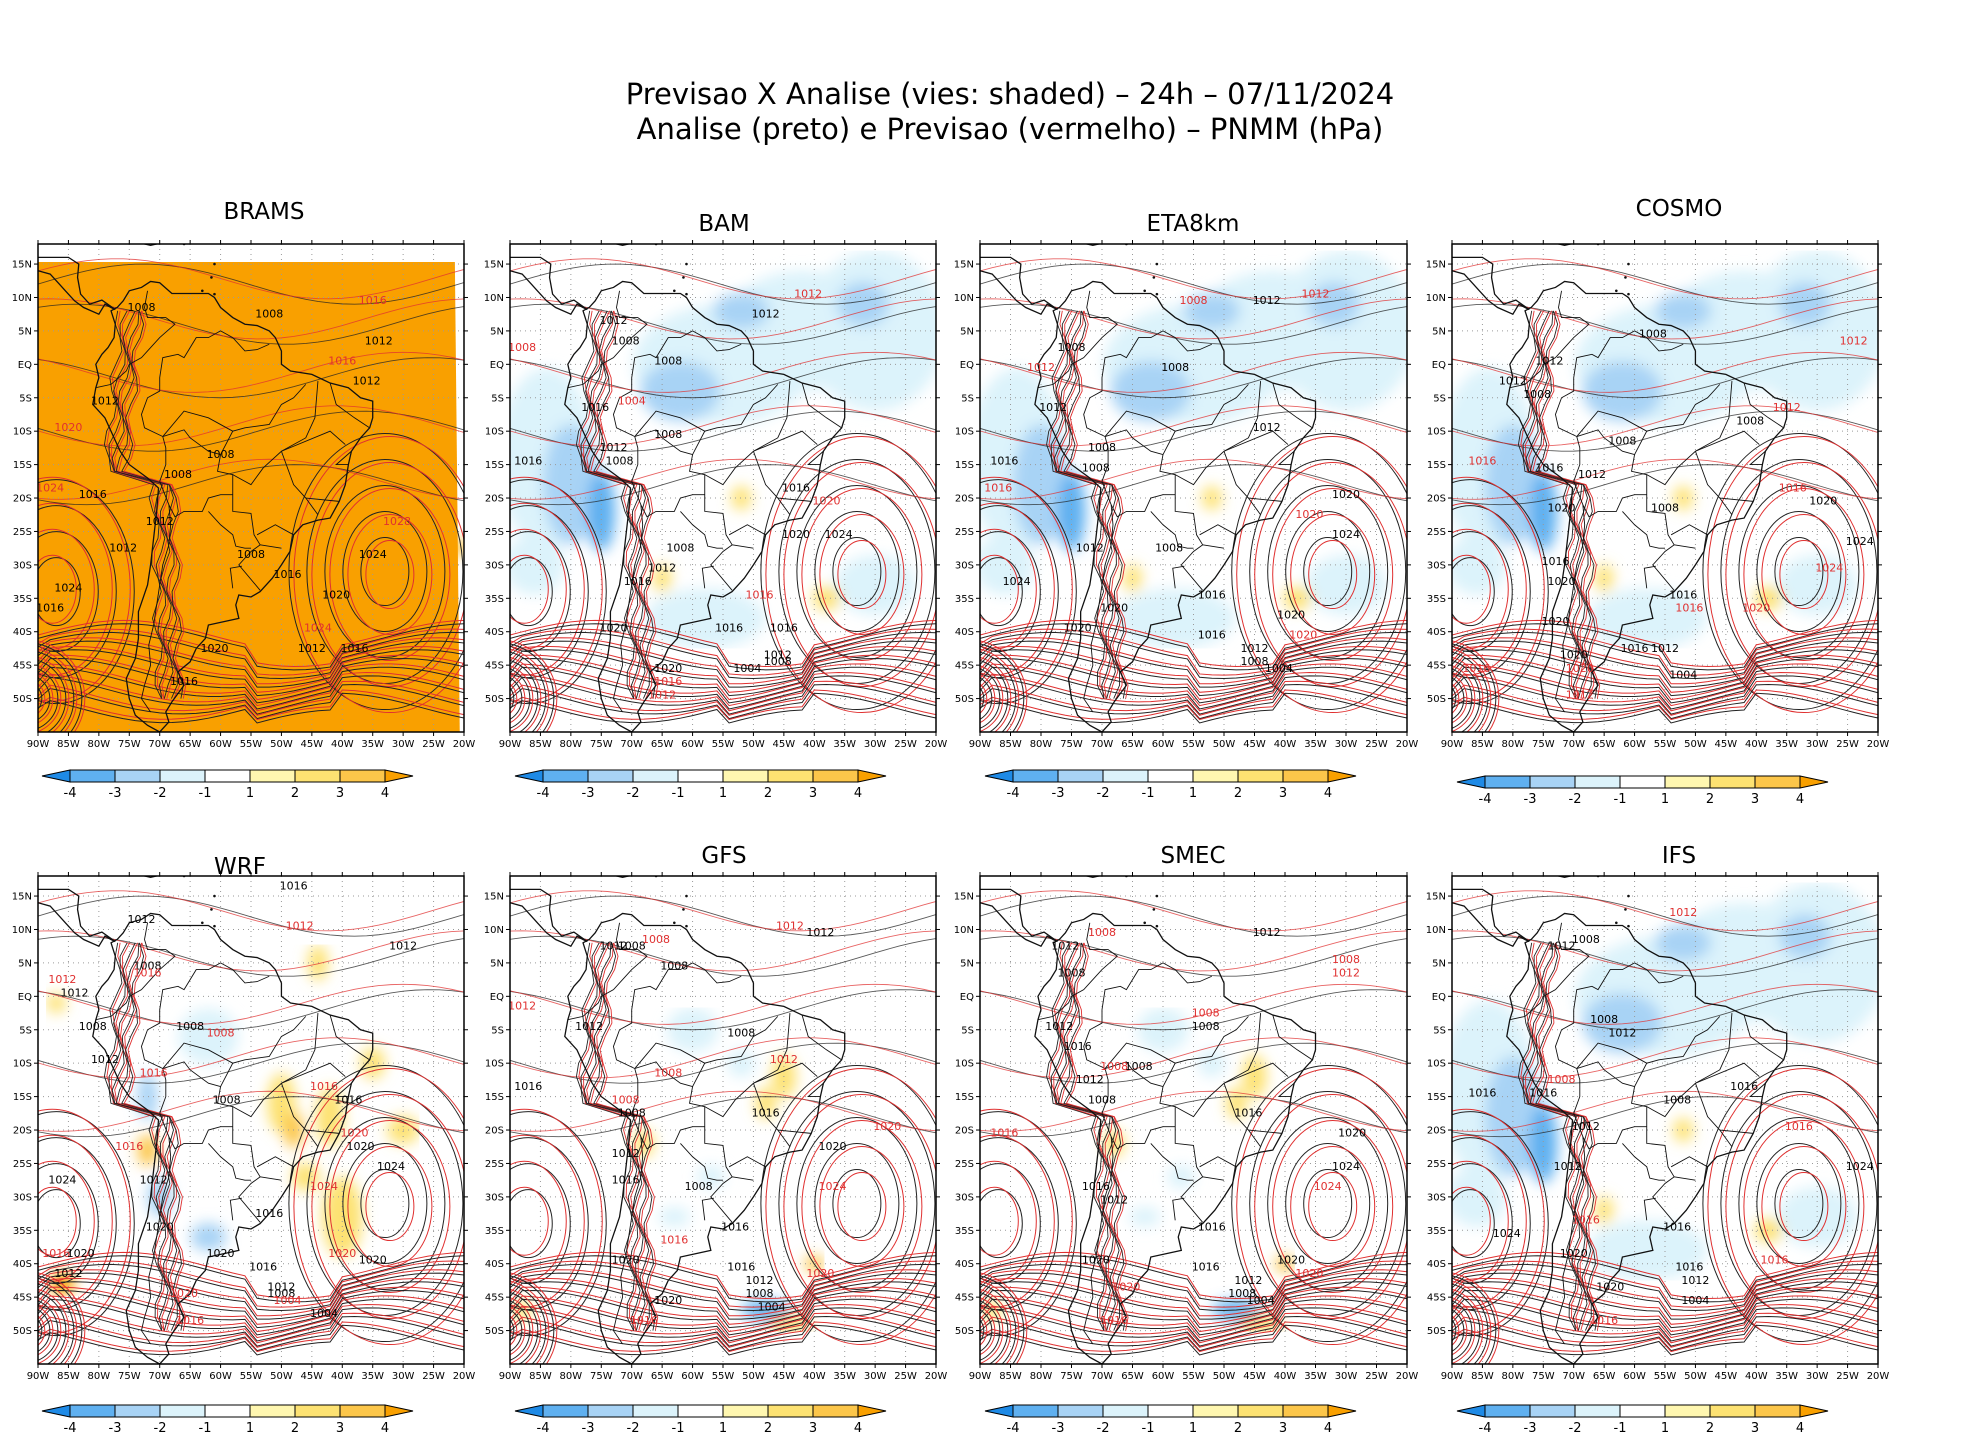 This screenshot has width=1964, height=1436. I want to click on colorbar-label: -3, so click(1058, 793).